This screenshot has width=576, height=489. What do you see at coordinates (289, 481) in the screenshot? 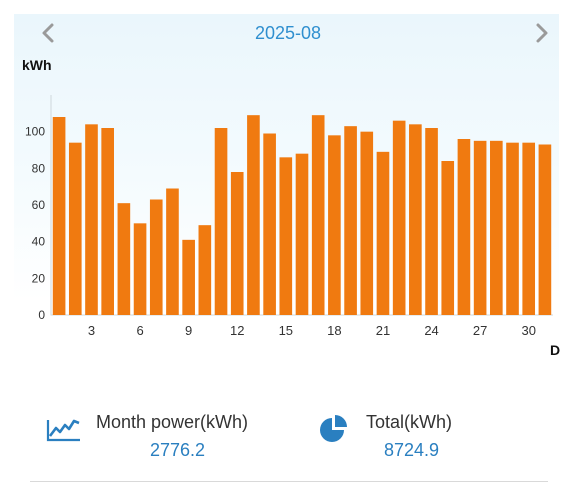
I see `divider` at bounding box center [289, 481].